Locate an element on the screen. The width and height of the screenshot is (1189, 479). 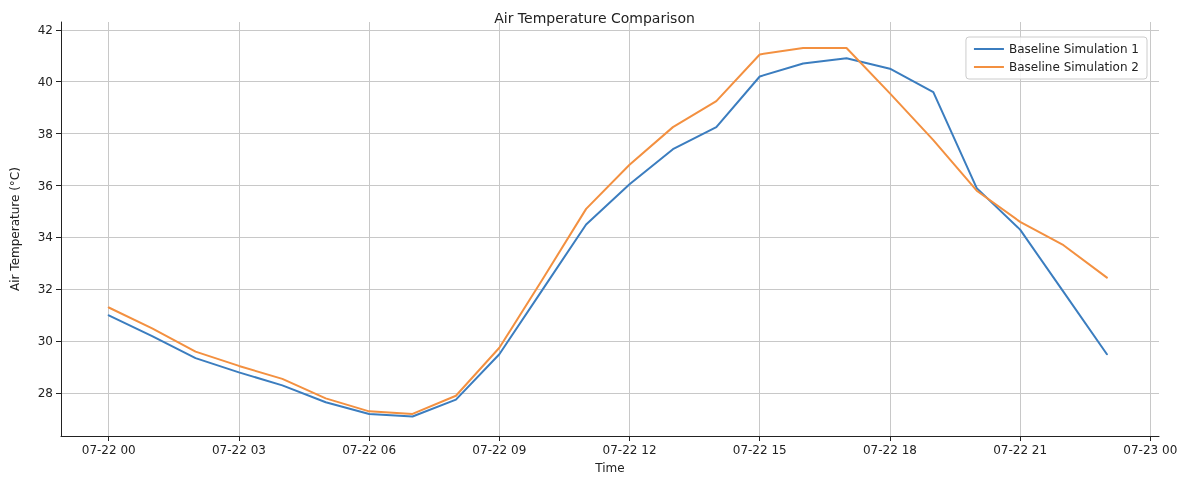
y-tick-label: 28 is located at coordinates (45, 393).